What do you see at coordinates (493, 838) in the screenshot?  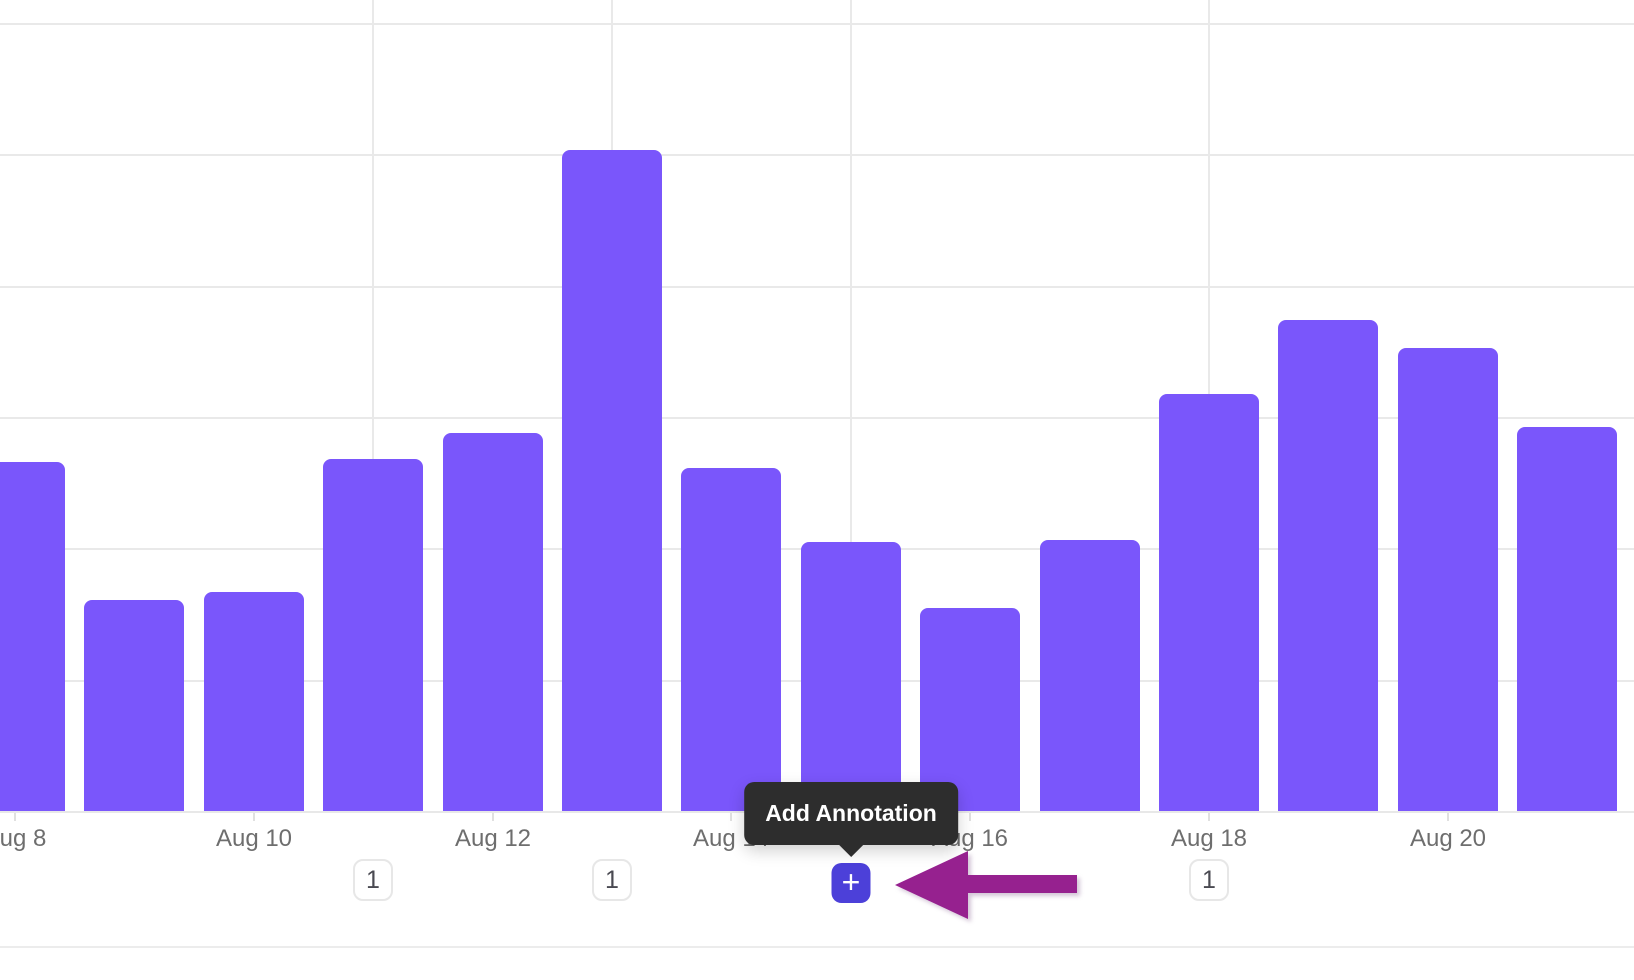 I see `axis-label: Aug 12` at bounding box center [493, 838].